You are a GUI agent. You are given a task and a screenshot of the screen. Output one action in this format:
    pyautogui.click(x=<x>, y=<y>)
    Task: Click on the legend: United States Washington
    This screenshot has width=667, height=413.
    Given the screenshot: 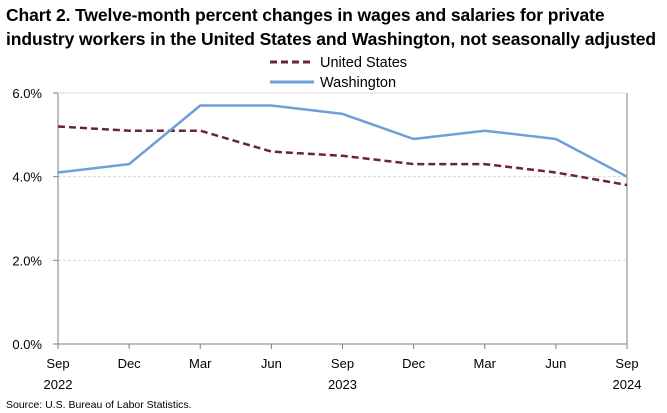 What is the action you would take?
    pyautogui.click(x=338, y=73)
    